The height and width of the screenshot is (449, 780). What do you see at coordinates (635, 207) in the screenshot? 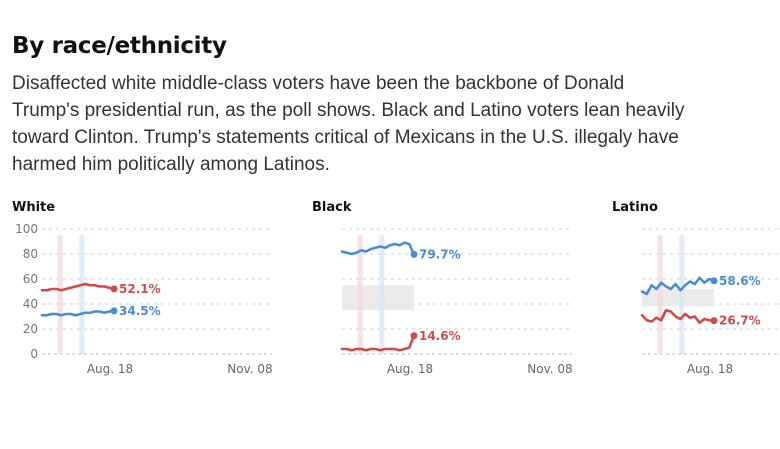
I see `chart-title: Latino` at bounding box center [635, 207].